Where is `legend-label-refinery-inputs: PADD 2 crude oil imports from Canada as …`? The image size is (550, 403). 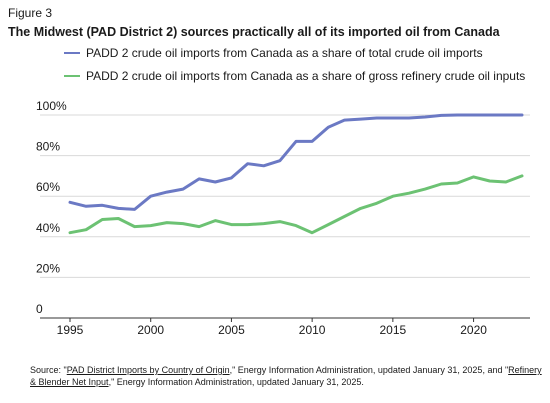
legend-label-refinery-inputs: PADD 2 crude oil imports from Canada as … is located at coordinates (306, 76).